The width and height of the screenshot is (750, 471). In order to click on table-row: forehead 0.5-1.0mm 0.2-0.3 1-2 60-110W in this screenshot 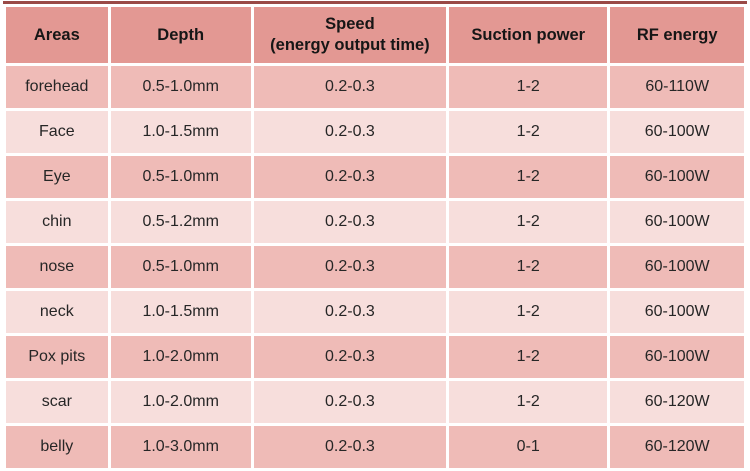, I will do `click(375, 87)`.